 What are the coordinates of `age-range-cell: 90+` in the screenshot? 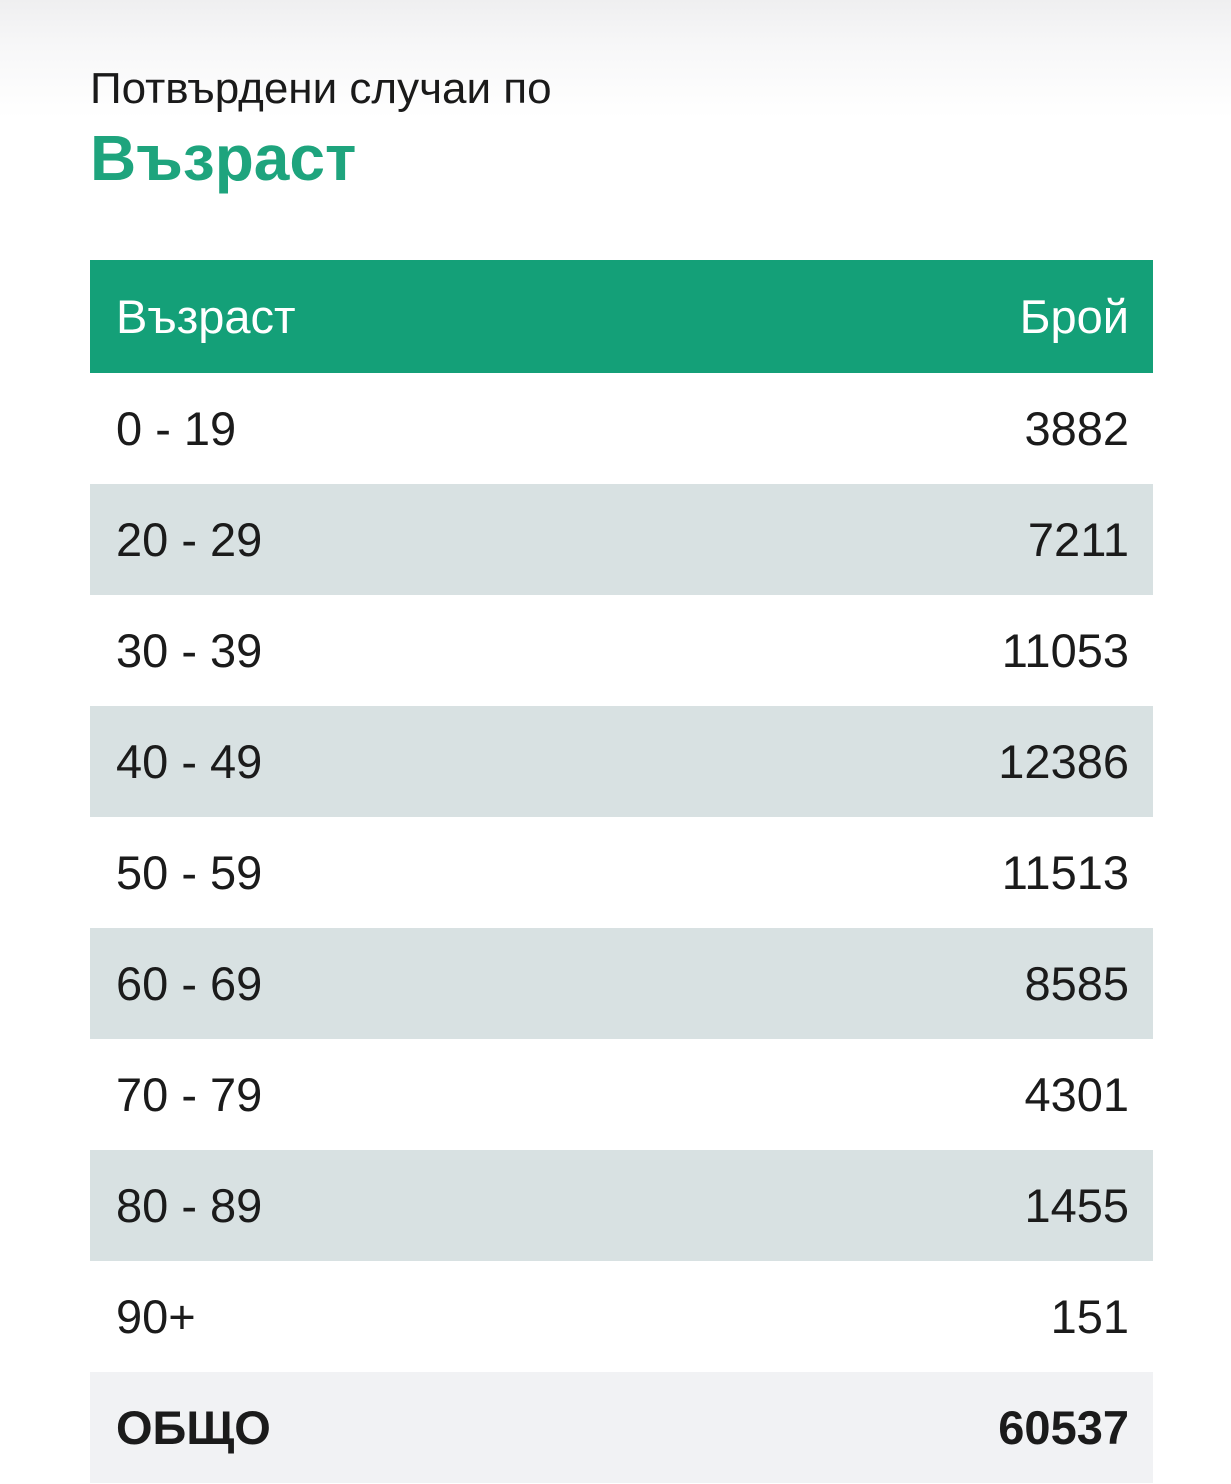 It's located at (156, 1317).